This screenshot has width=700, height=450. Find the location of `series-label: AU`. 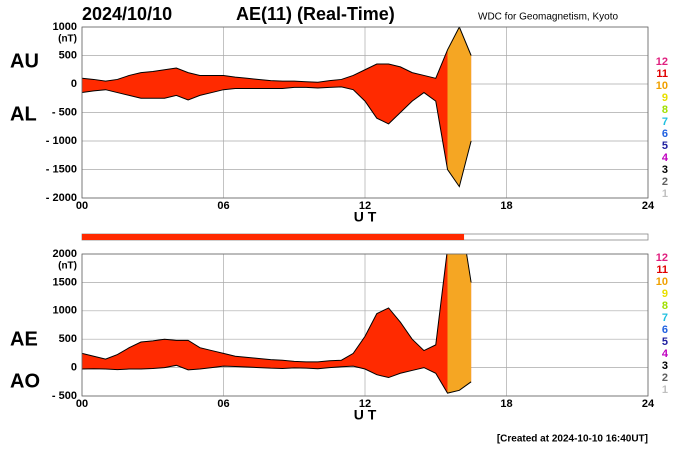

series-label: AU is located at coordinates (24, 61).